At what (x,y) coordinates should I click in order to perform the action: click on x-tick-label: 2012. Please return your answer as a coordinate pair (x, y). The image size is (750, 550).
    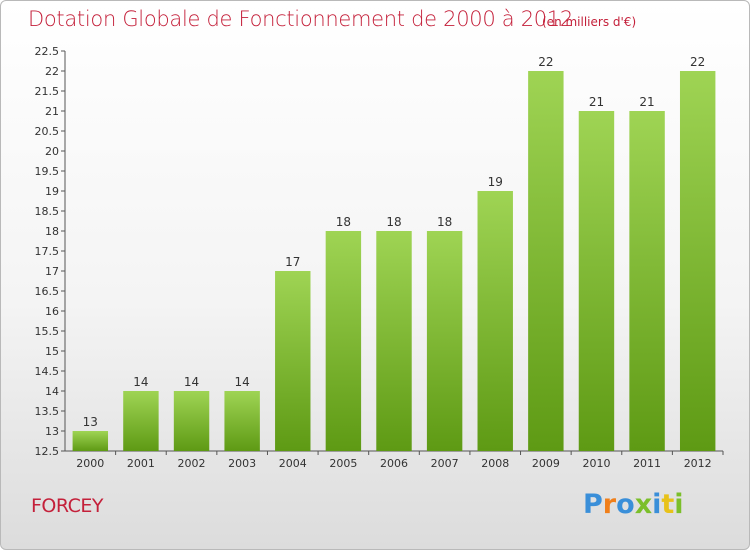
    Looking at the image, I should click on (698, 463).